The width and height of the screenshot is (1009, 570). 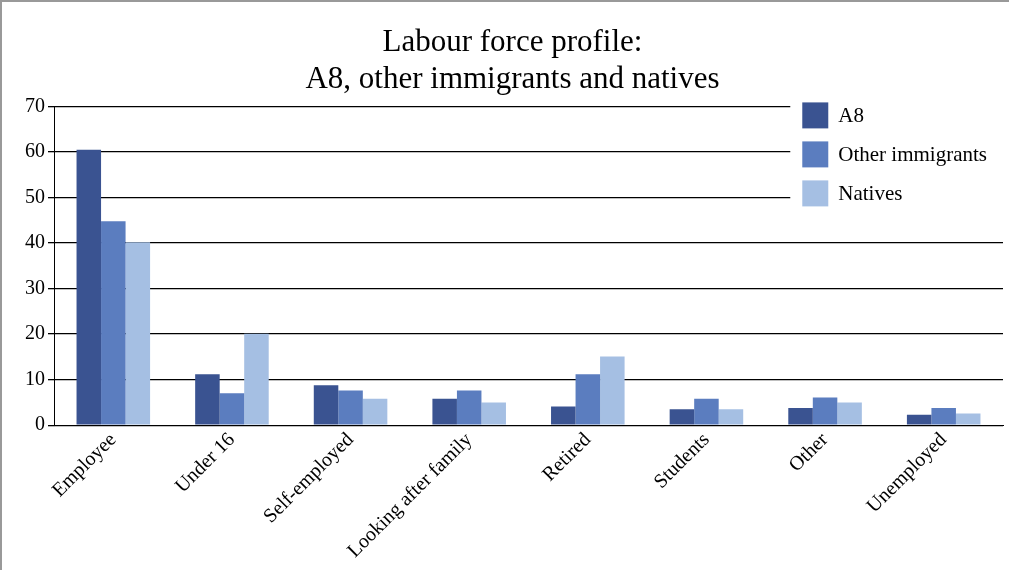 I want to click on y-tick-label: 40, so click(x=35, y=241).